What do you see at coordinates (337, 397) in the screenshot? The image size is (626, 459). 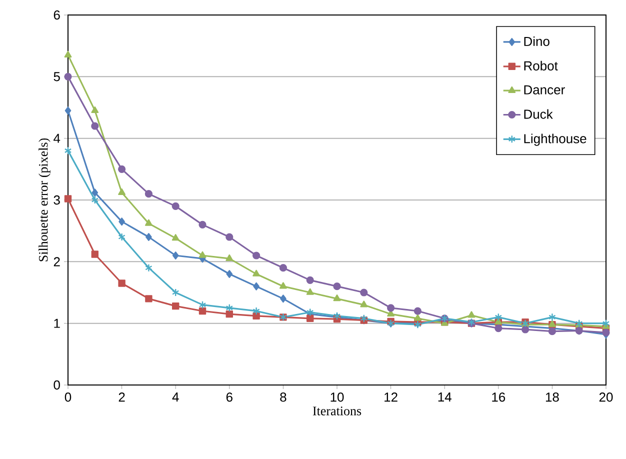 I see `x-tick-label: 10` at bounding box center [337, 397].